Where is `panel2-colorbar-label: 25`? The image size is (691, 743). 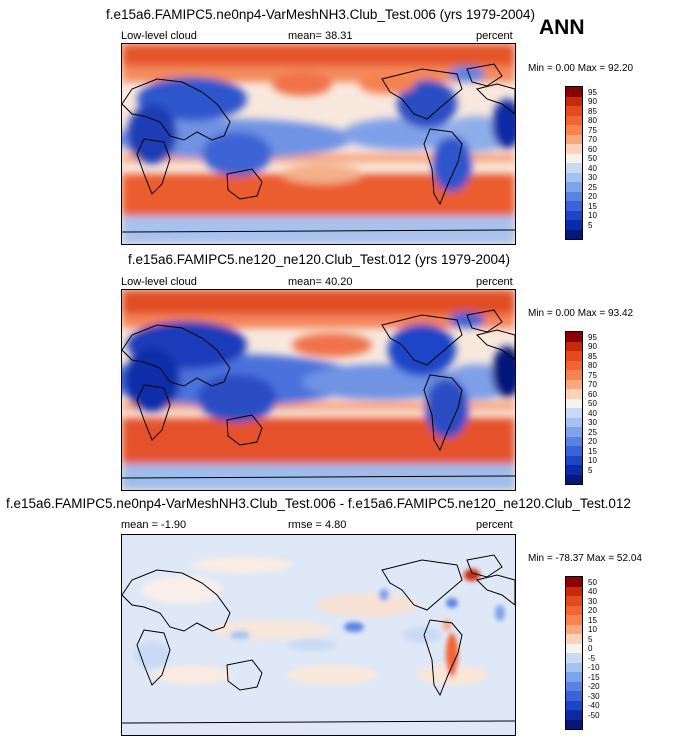 panel2-colorbar-label: 25 is located at coordinates (592, 432).